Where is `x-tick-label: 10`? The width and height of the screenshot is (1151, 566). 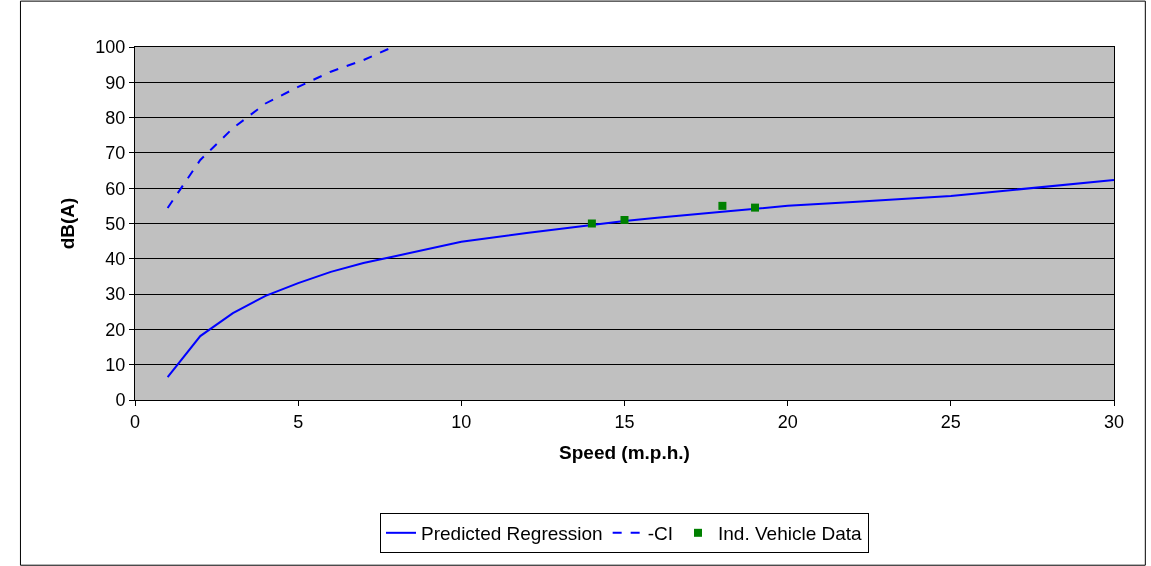
x-tick-label: 10 is located at coordinates (461, 421).